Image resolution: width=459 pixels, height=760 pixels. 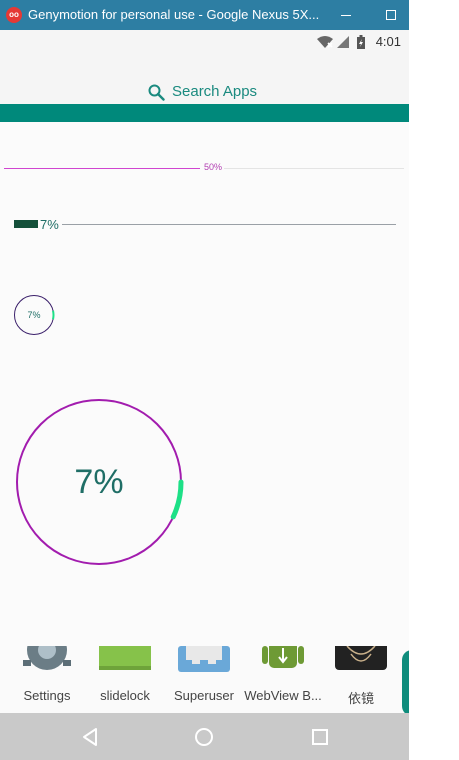 What do you see at coordinates (125, 695) in the screenshot?
I see `app-label: slidelock` at bounding box center [125, 695].